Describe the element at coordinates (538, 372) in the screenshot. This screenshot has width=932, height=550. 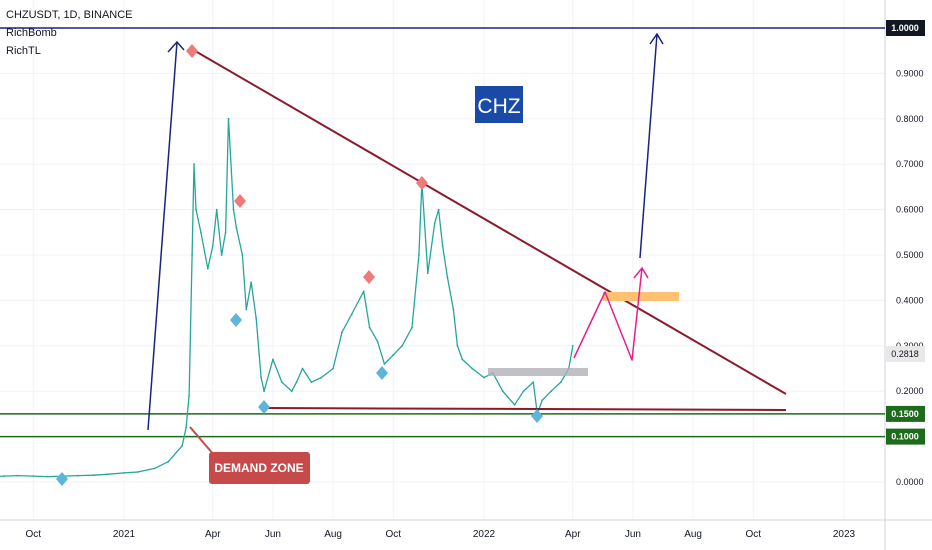
I see `resistance-box` at that location.